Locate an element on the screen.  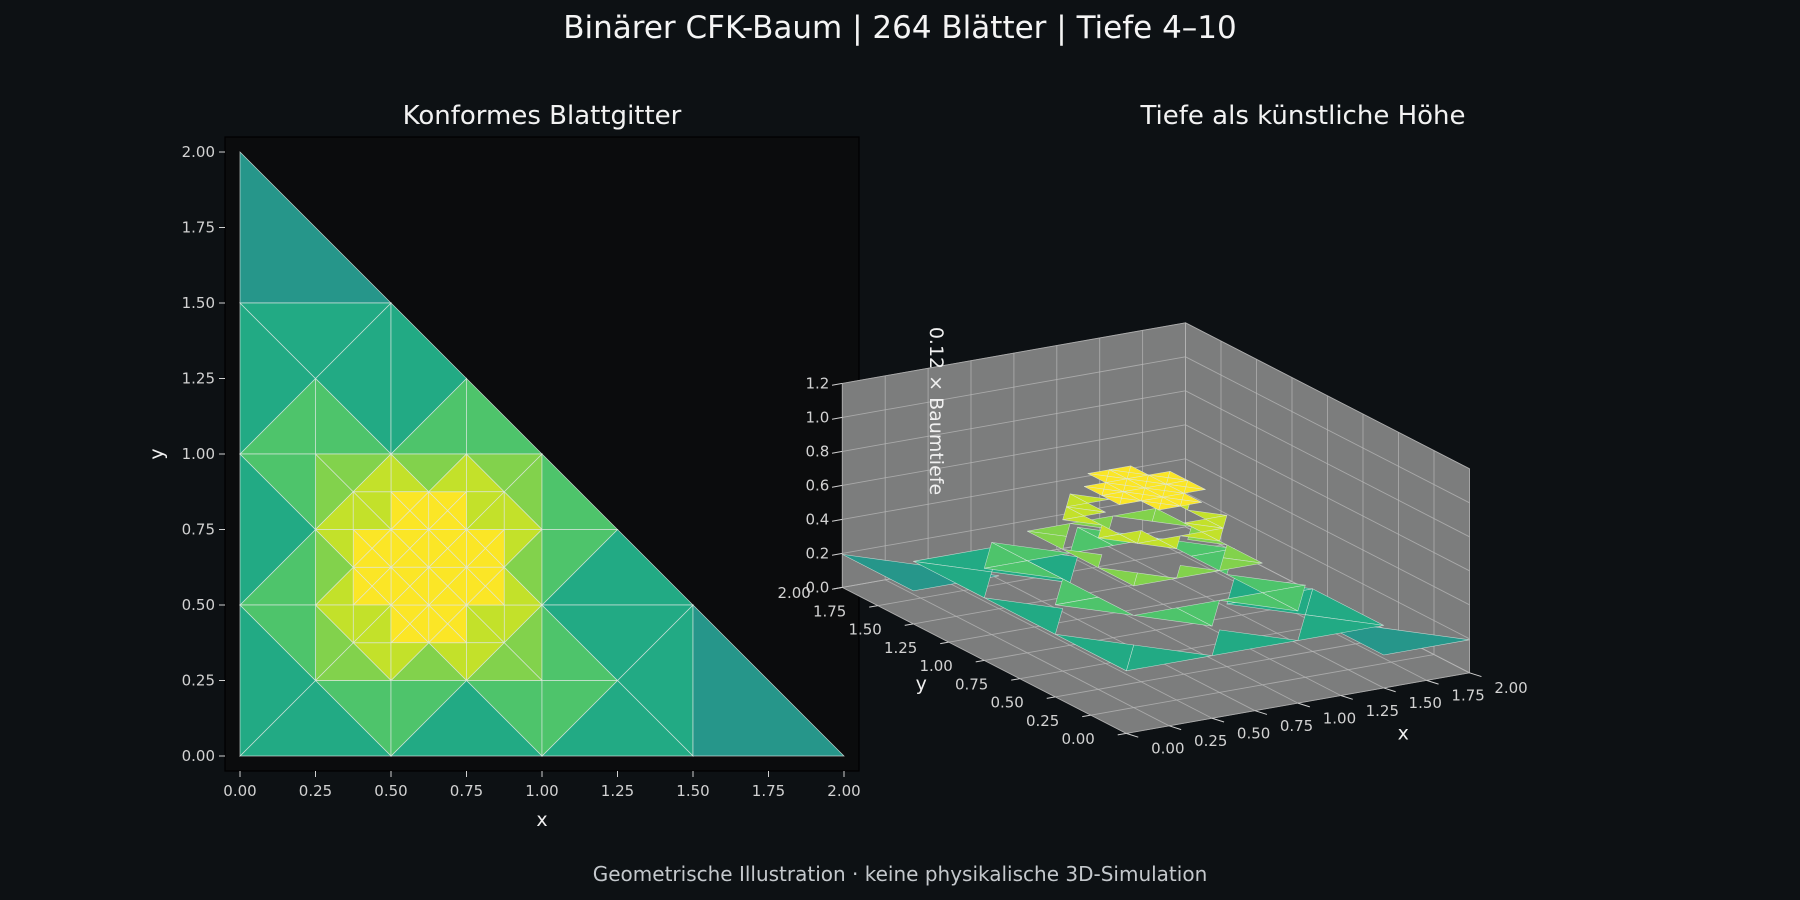
x-tick-label-2d-7: 1.75 is located at coordinates (768, 791).